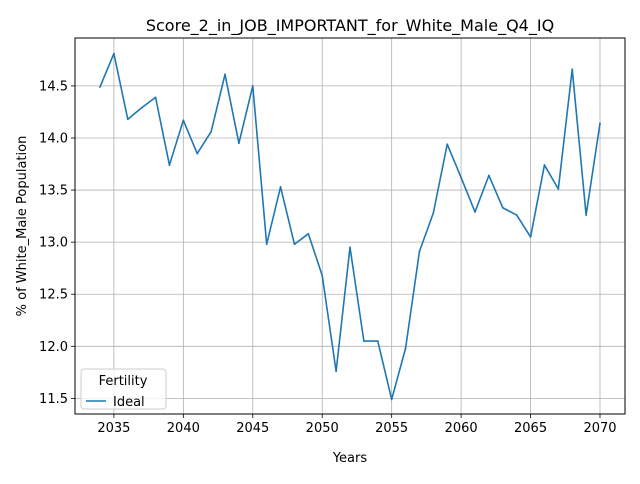 This screenshot has height=484, width=640. Describe the element at coordinates (53, 347) in the screenshot. I see `y-tick-label: 12.0` at that location.